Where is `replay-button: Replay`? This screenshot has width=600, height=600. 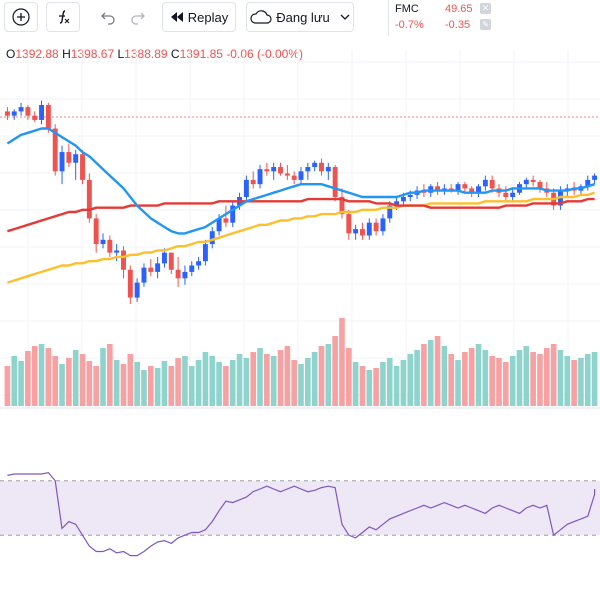 replay-button: Replay is located at coordinates (199, 17).